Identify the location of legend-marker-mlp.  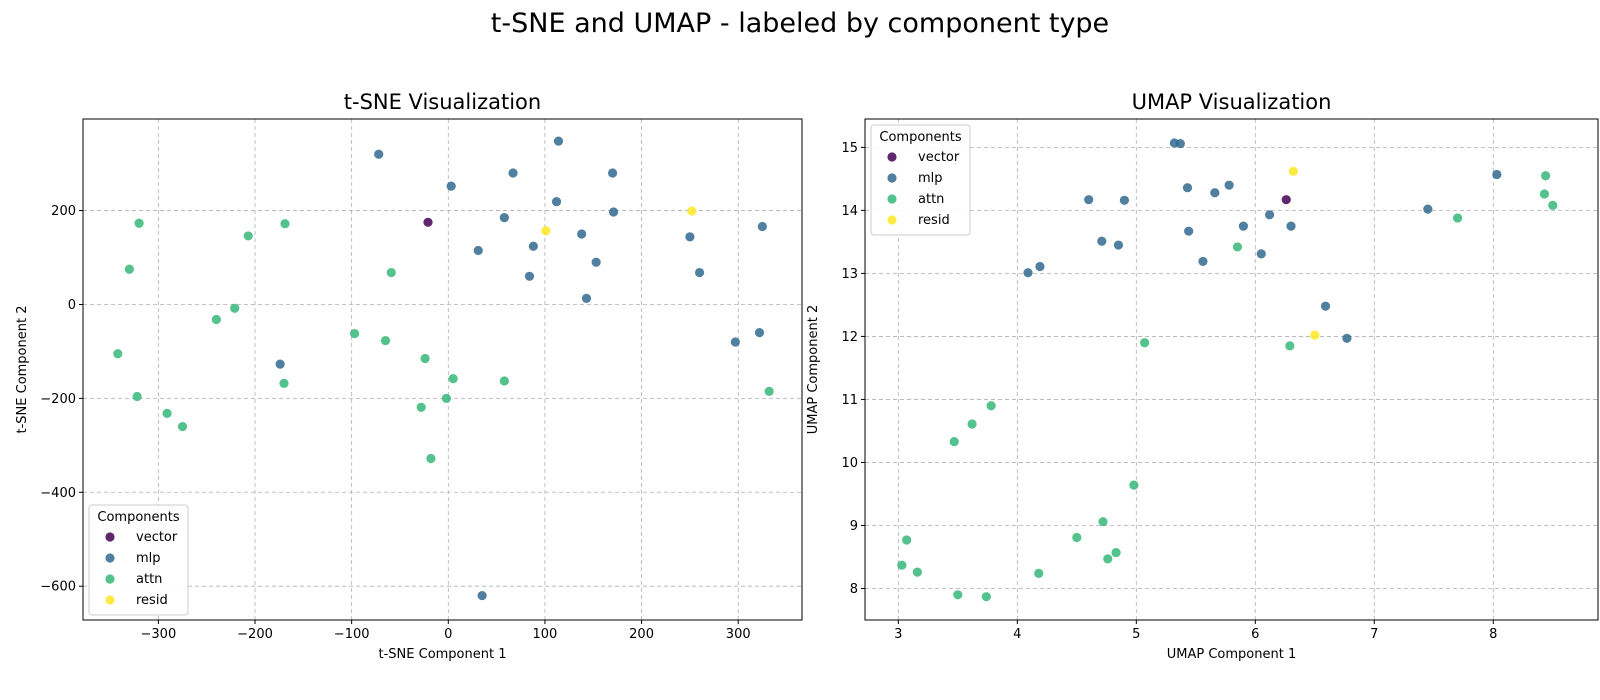
(110, 558).